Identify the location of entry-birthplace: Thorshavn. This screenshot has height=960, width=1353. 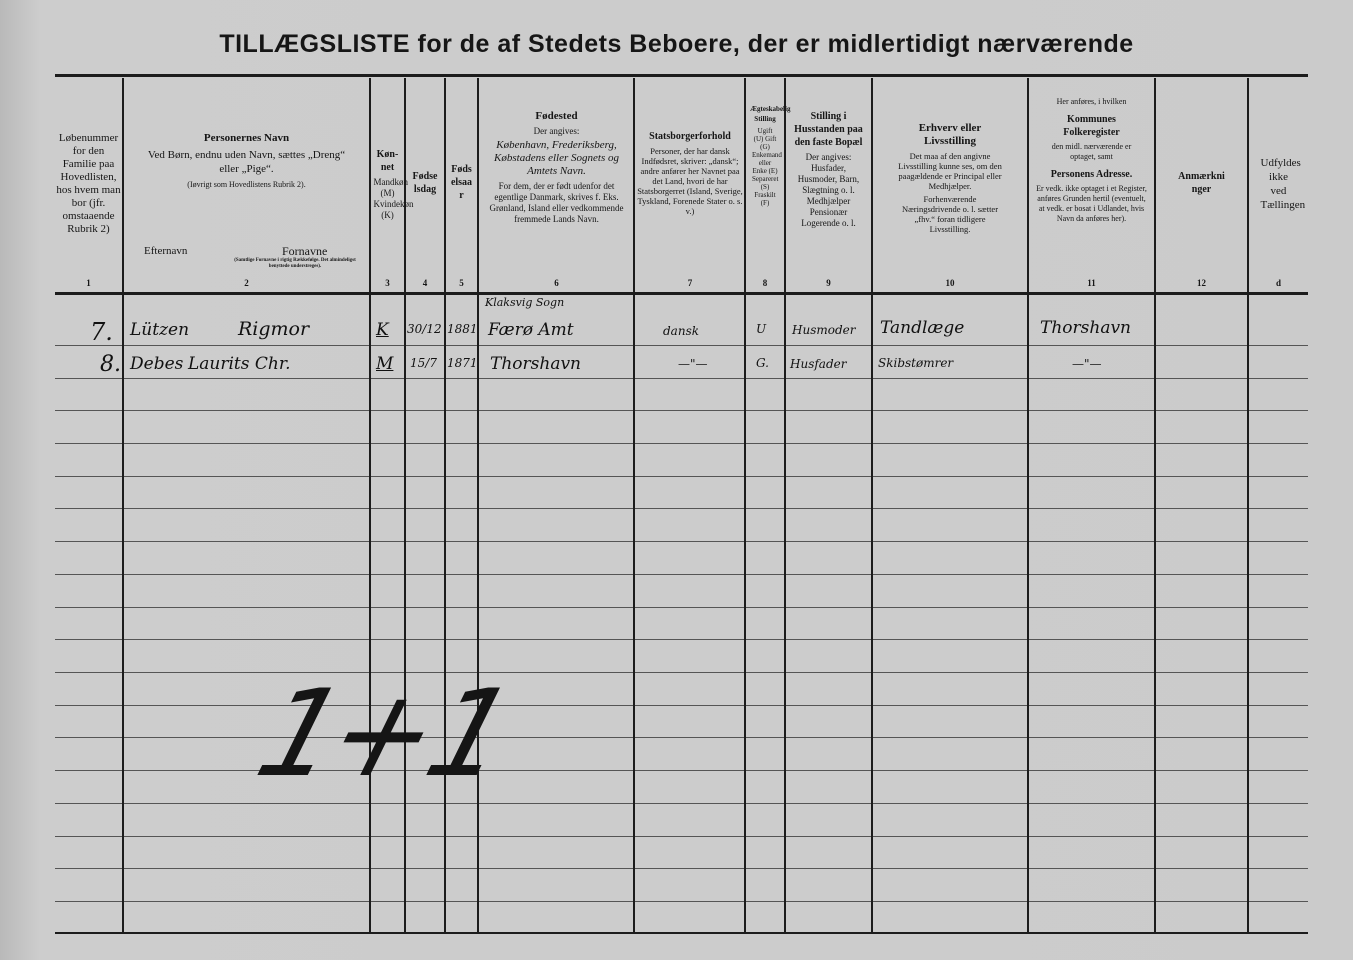
(536, 364).